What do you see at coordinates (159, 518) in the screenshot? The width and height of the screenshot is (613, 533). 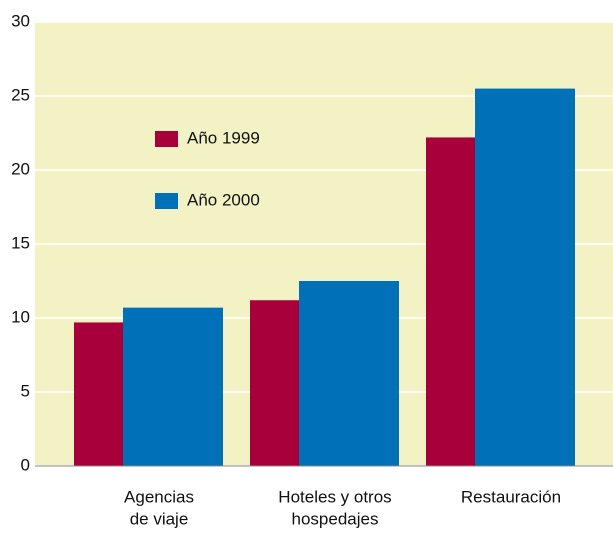 I see `x-tick-label: de viaje` at bounding box center [159, 518].